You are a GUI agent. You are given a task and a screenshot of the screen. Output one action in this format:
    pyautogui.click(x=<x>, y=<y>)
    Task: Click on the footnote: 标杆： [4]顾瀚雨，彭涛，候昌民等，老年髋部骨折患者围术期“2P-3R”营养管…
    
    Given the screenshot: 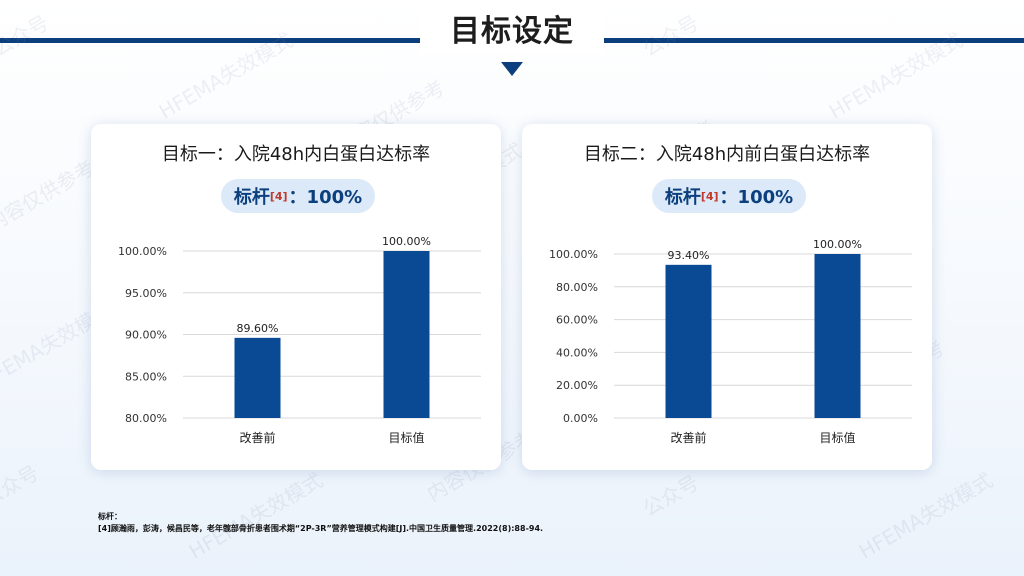 What is the action you would take?
    pyautogui.click(x=320, y=523)
    